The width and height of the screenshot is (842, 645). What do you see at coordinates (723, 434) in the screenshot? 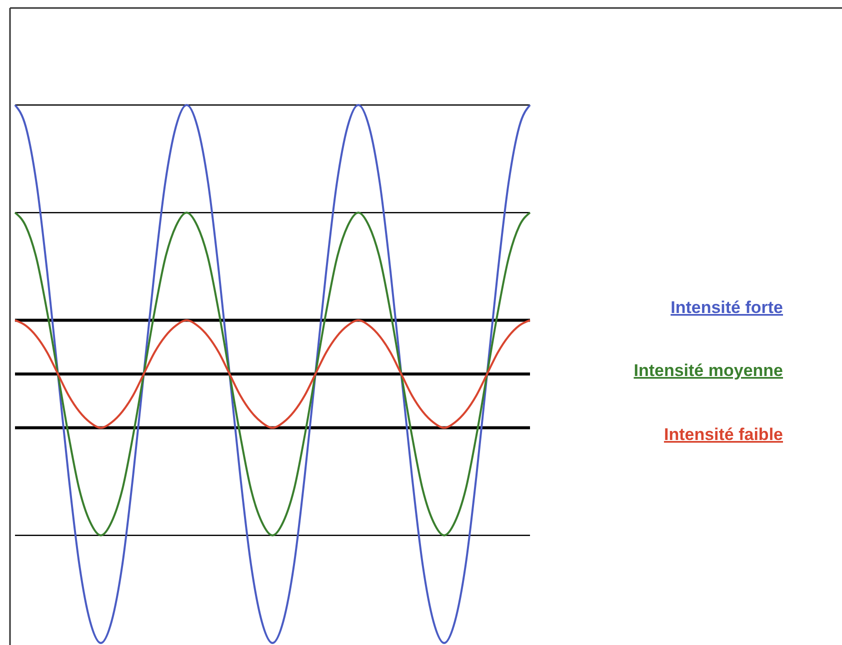
I see `text: Intensité faible` at bounding box center [723, 434].